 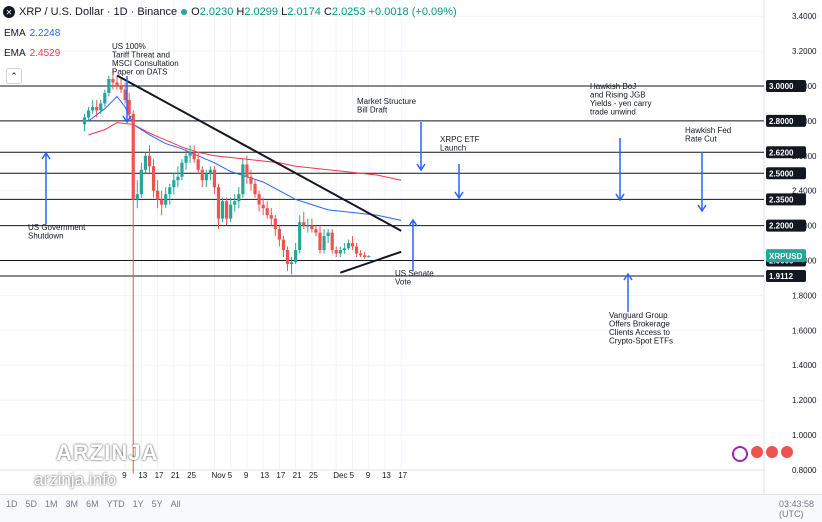 I want to click on ema-fast-line, so click(x=245, y=158).